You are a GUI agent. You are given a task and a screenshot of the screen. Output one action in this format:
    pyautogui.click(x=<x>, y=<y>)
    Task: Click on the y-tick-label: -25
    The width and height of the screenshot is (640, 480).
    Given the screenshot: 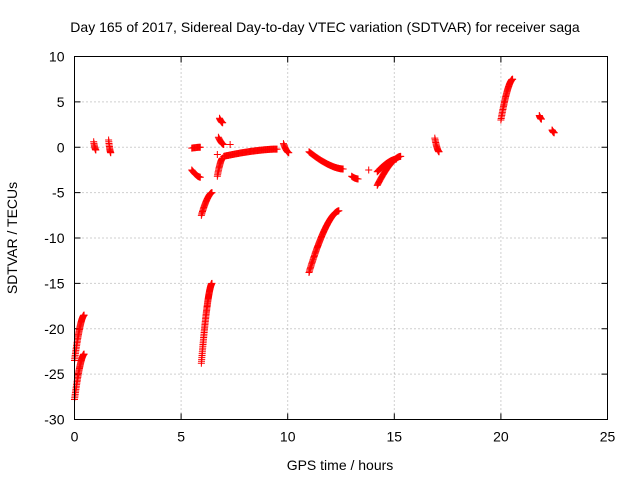 What is the action you would take?
    pyautogui.click(x=54, y=374)
    